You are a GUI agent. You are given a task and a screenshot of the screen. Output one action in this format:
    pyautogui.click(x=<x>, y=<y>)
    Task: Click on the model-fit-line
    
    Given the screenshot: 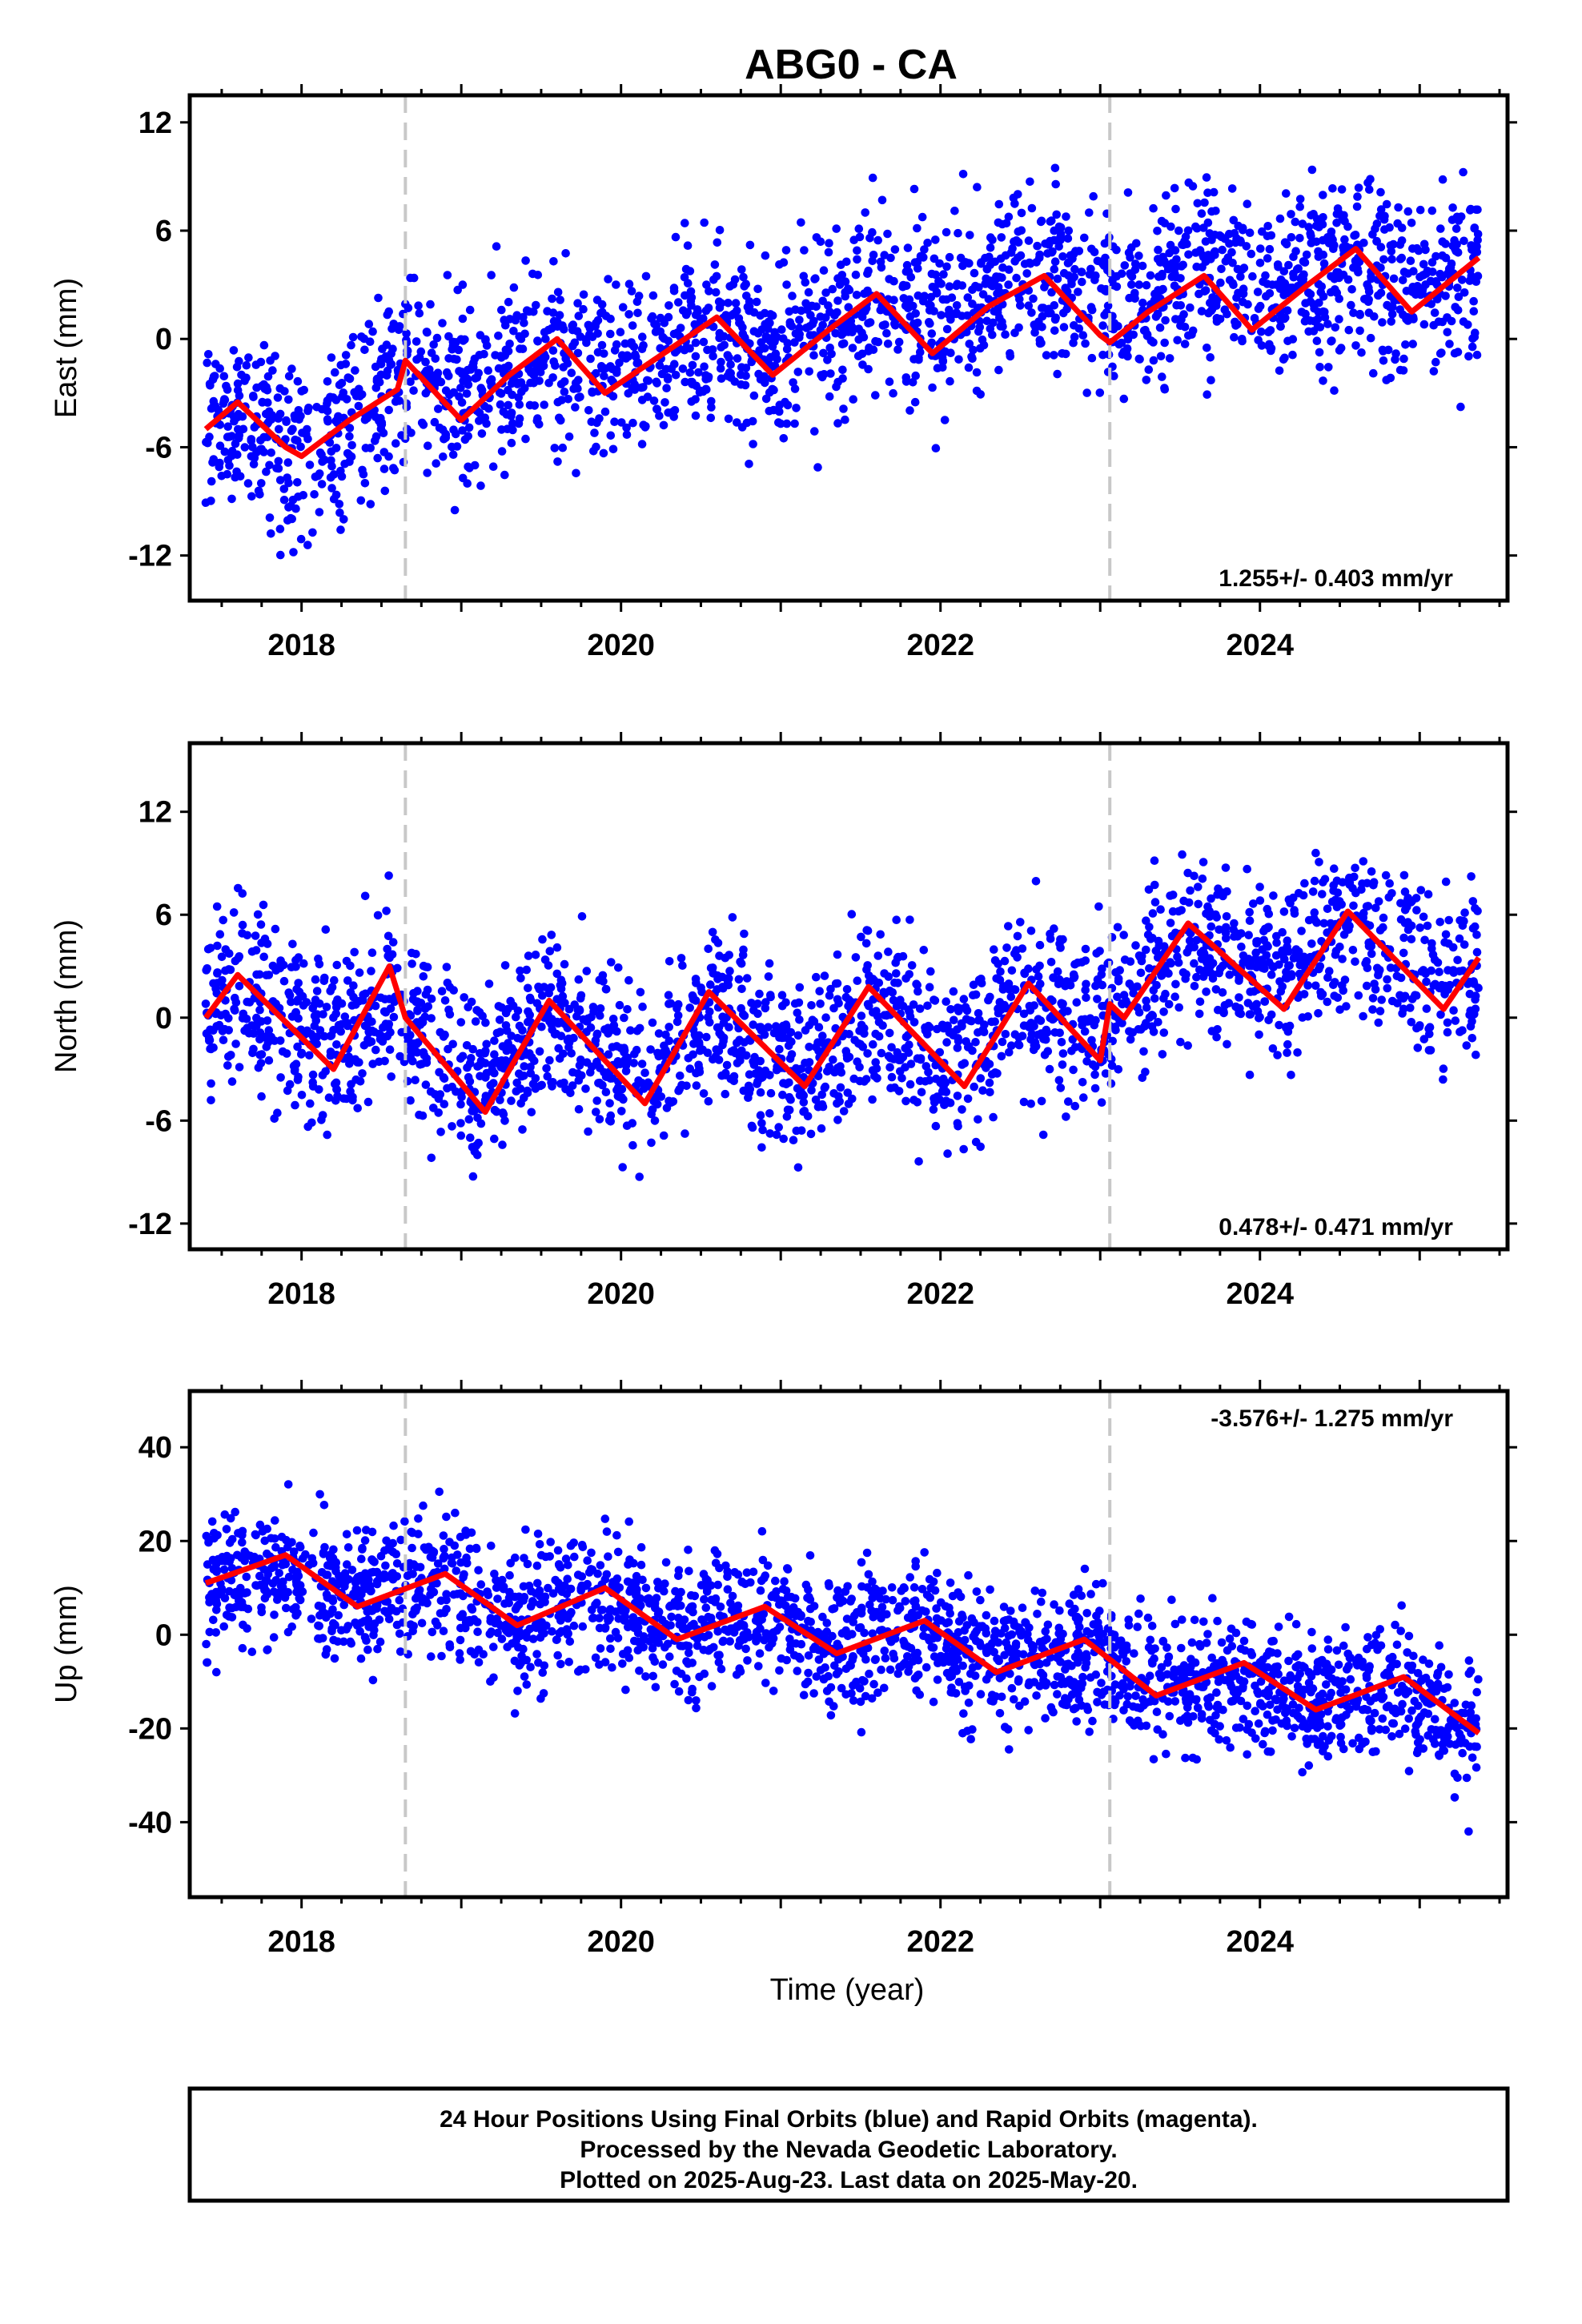 What is the action you would take?
    pyautogui.click(x=842, y=353)
    